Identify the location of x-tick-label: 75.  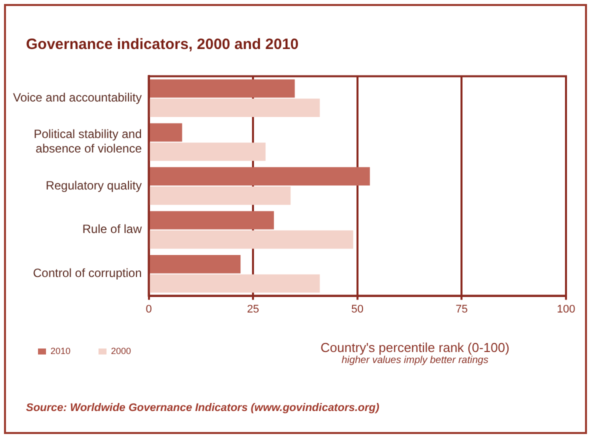
(462, 309).